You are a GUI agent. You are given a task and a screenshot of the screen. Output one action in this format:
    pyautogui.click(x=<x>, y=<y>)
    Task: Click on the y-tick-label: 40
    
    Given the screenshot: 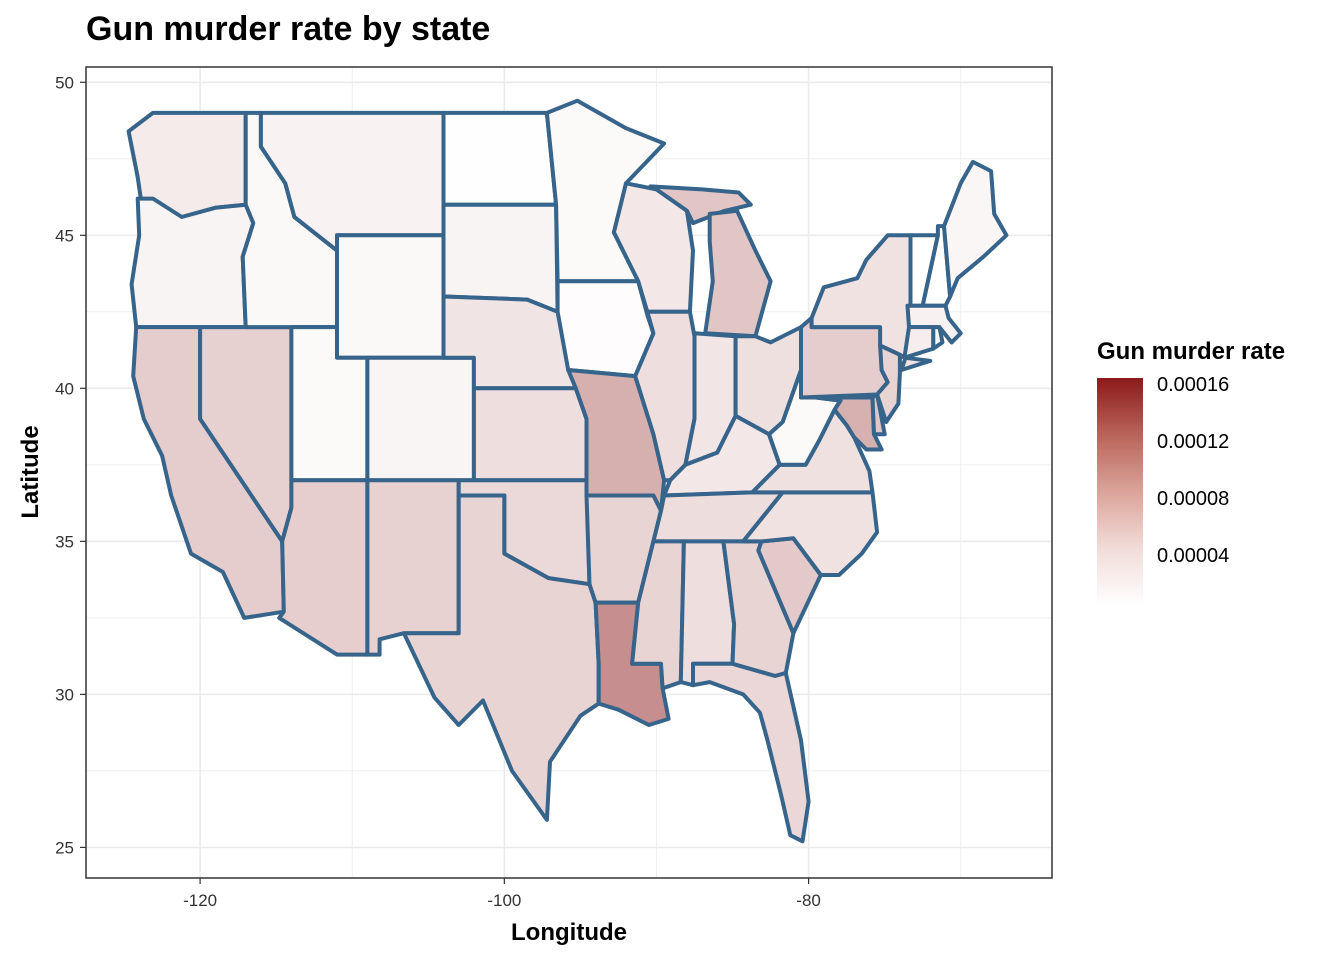 What is the action you would take?
    pyautogui.click(x=64, y=388)
    